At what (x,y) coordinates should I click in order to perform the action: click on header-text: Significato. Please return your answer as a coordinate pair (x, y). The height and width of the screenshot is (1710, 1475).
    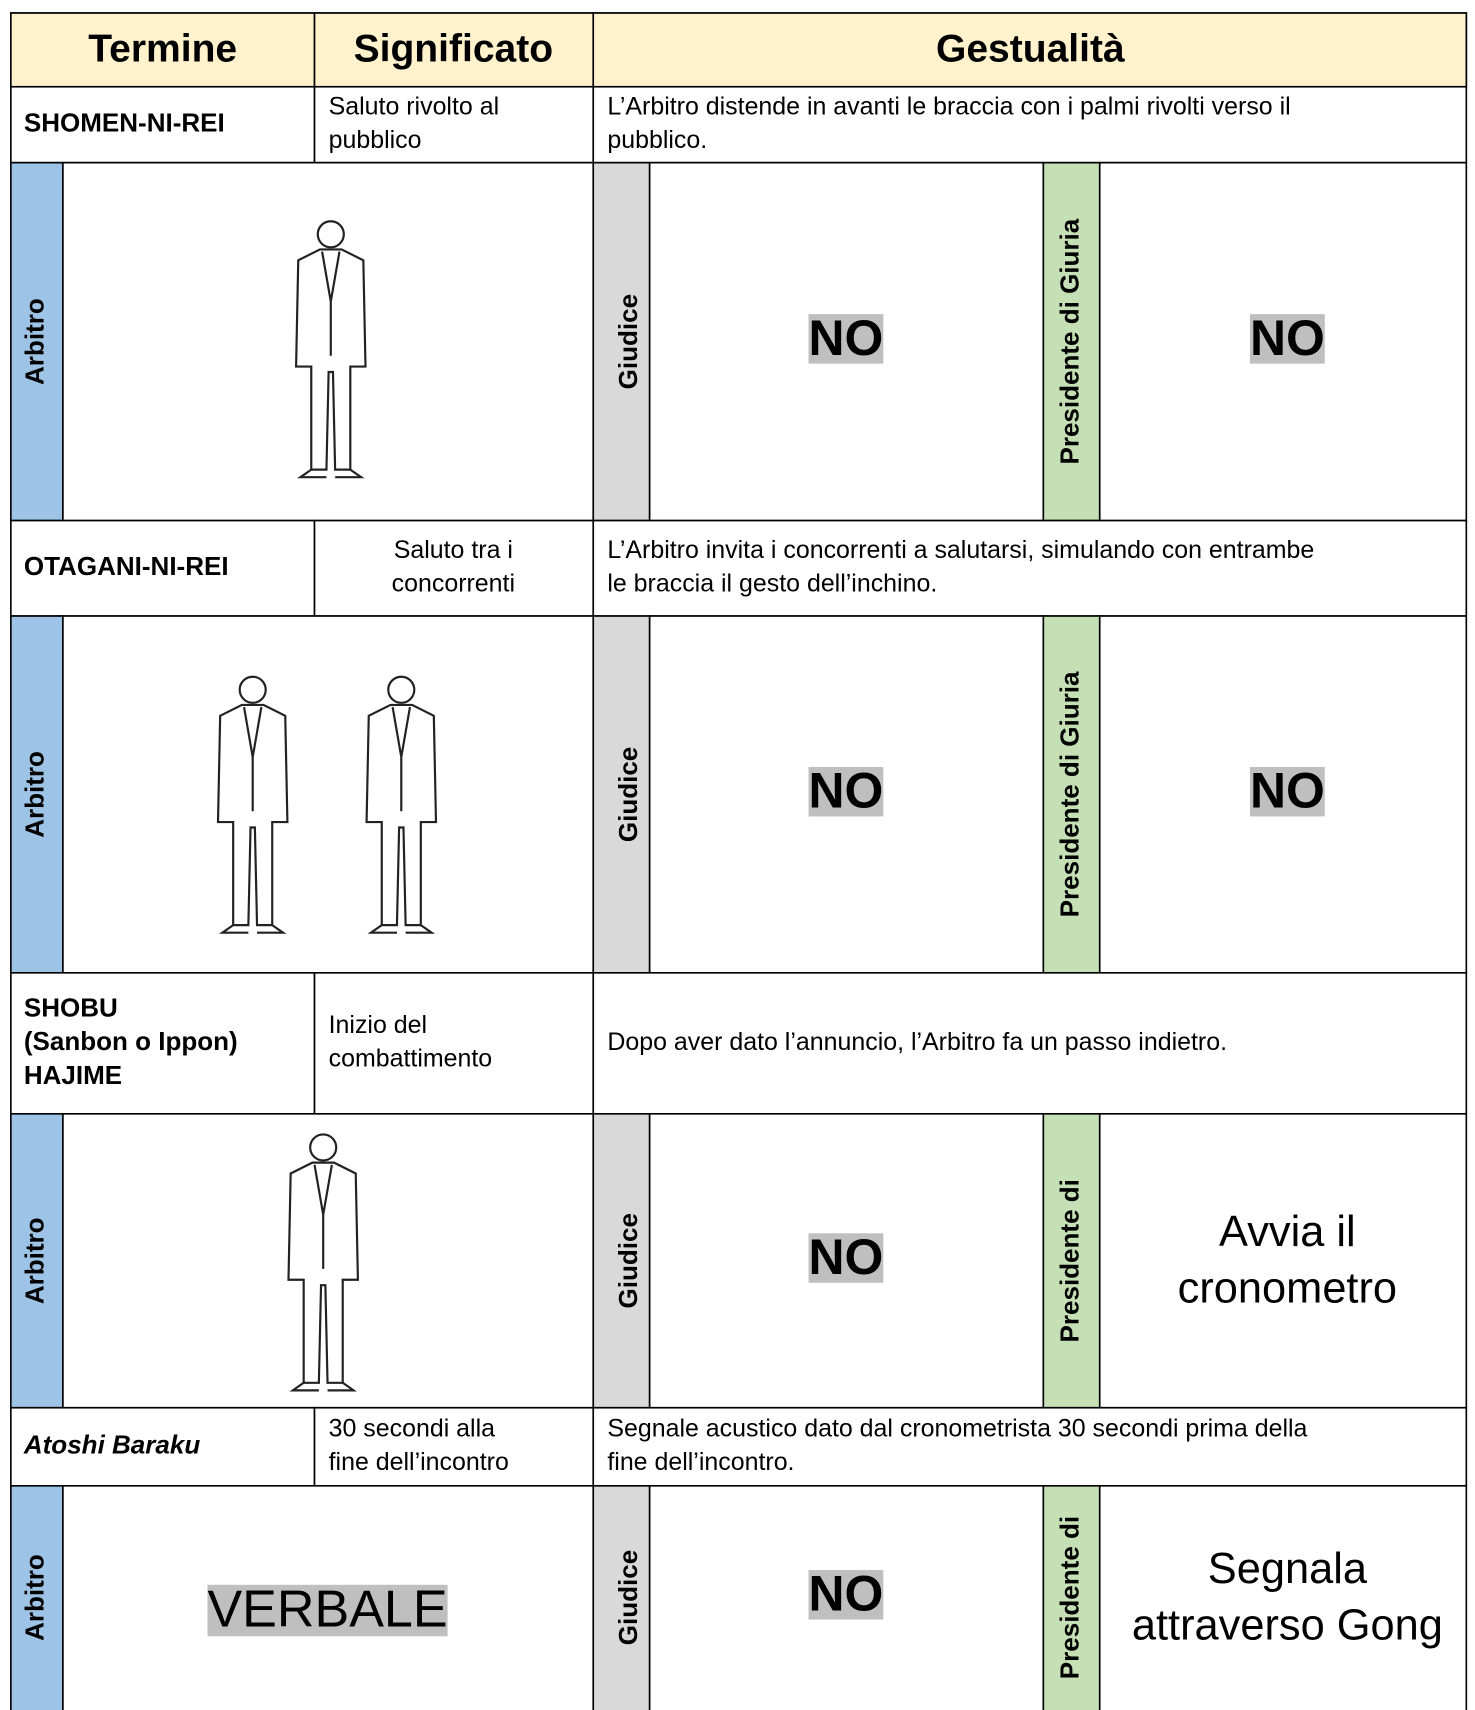
    Looking at the image, I should click on (454, 48).